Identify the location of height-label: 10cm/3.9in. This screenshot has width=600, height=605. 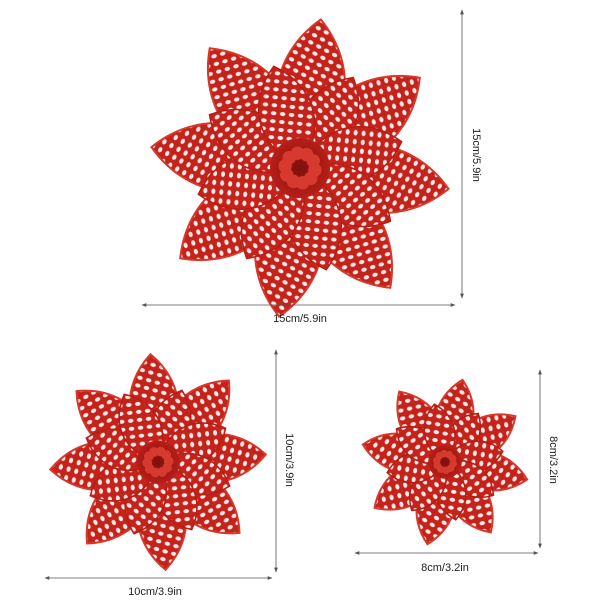
(289, 460).